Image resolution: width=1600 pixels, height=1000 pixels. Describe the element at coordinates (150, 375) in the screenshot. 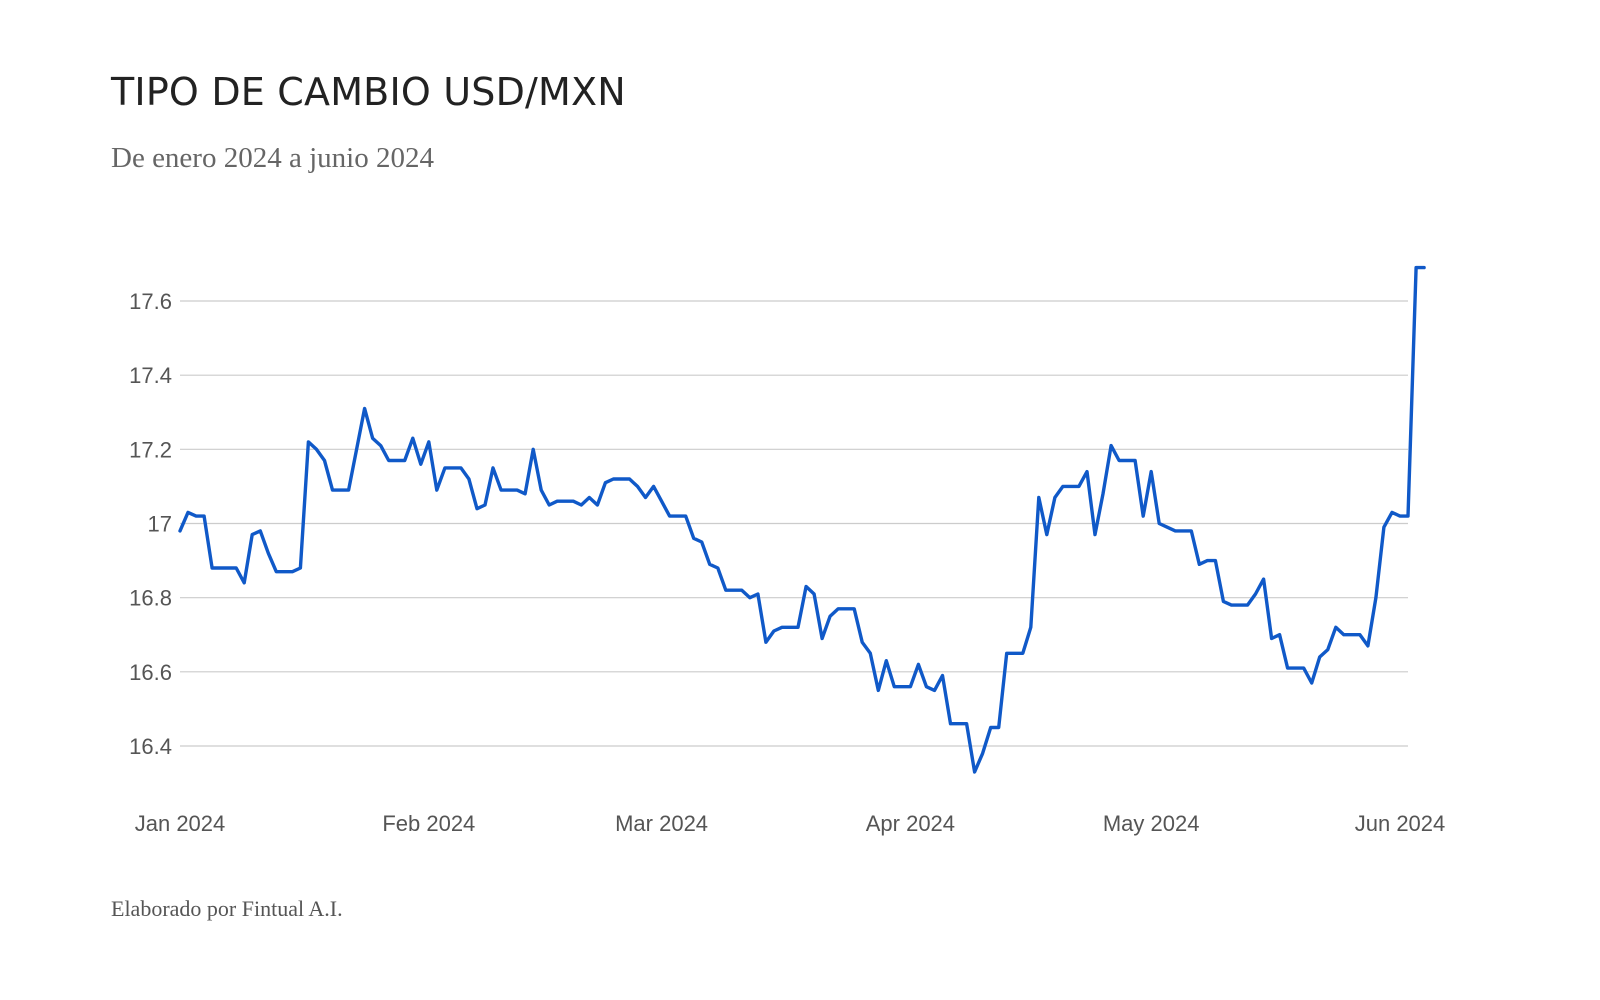

I see `y-tick-label: 17.4` at that location.